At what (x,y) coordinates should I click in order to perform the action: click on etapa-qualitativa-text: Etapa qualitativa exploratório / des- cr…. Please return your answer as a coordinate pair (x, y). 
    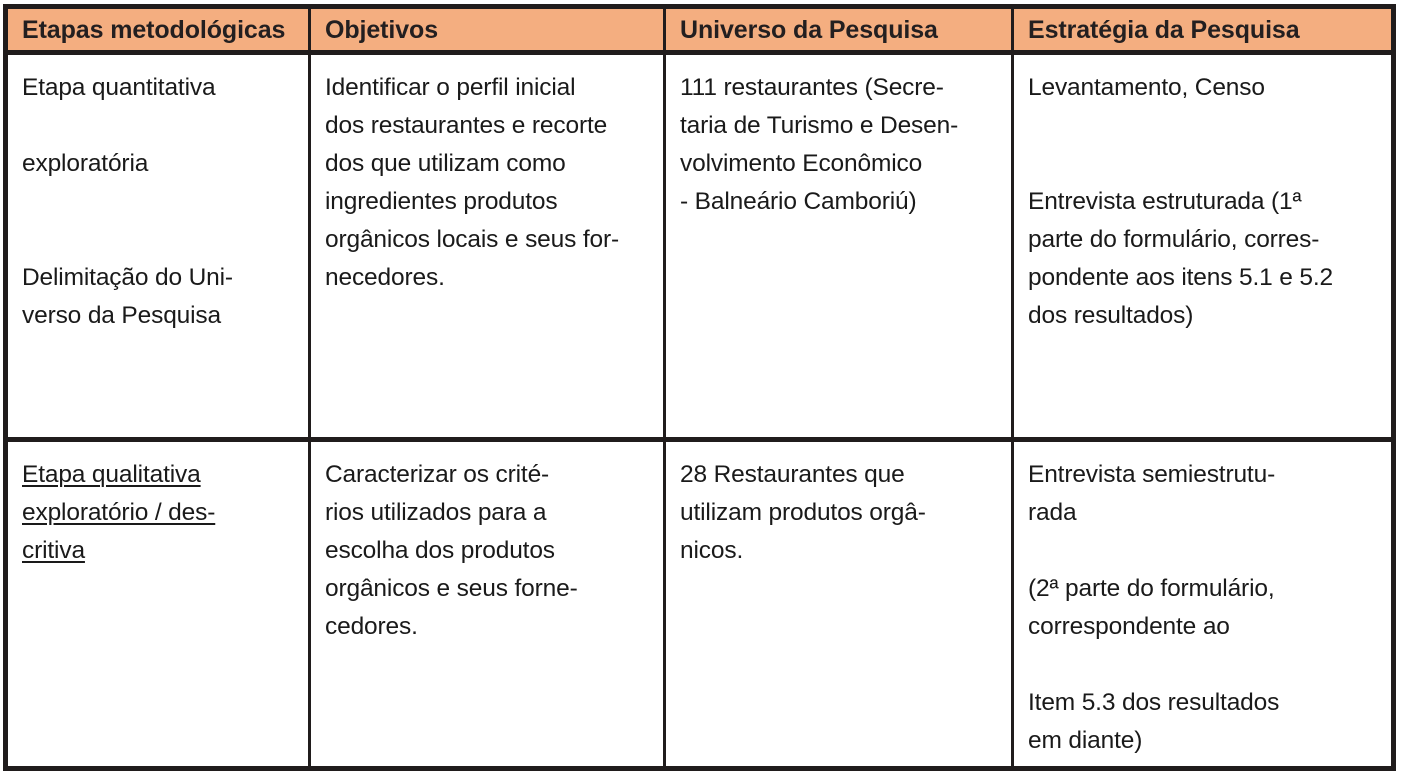
    Looking at the image, I should click on (158, 509).